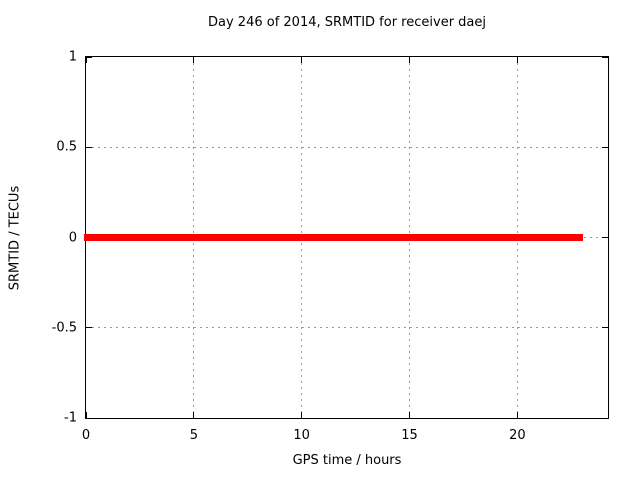 Image resolution: width=640 pixels, height=480 pixels. What do you see at coordinates (72, 237) in the screenshot?
I see `y-tick-label: 0` at bounding box center [72, 237].